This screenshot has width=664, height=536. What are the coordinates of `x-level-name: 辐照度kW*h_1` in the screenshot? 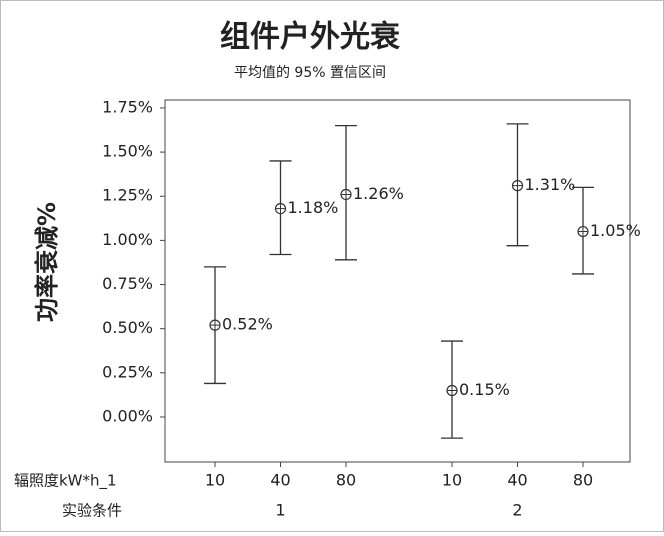 It's located at (65, 481).